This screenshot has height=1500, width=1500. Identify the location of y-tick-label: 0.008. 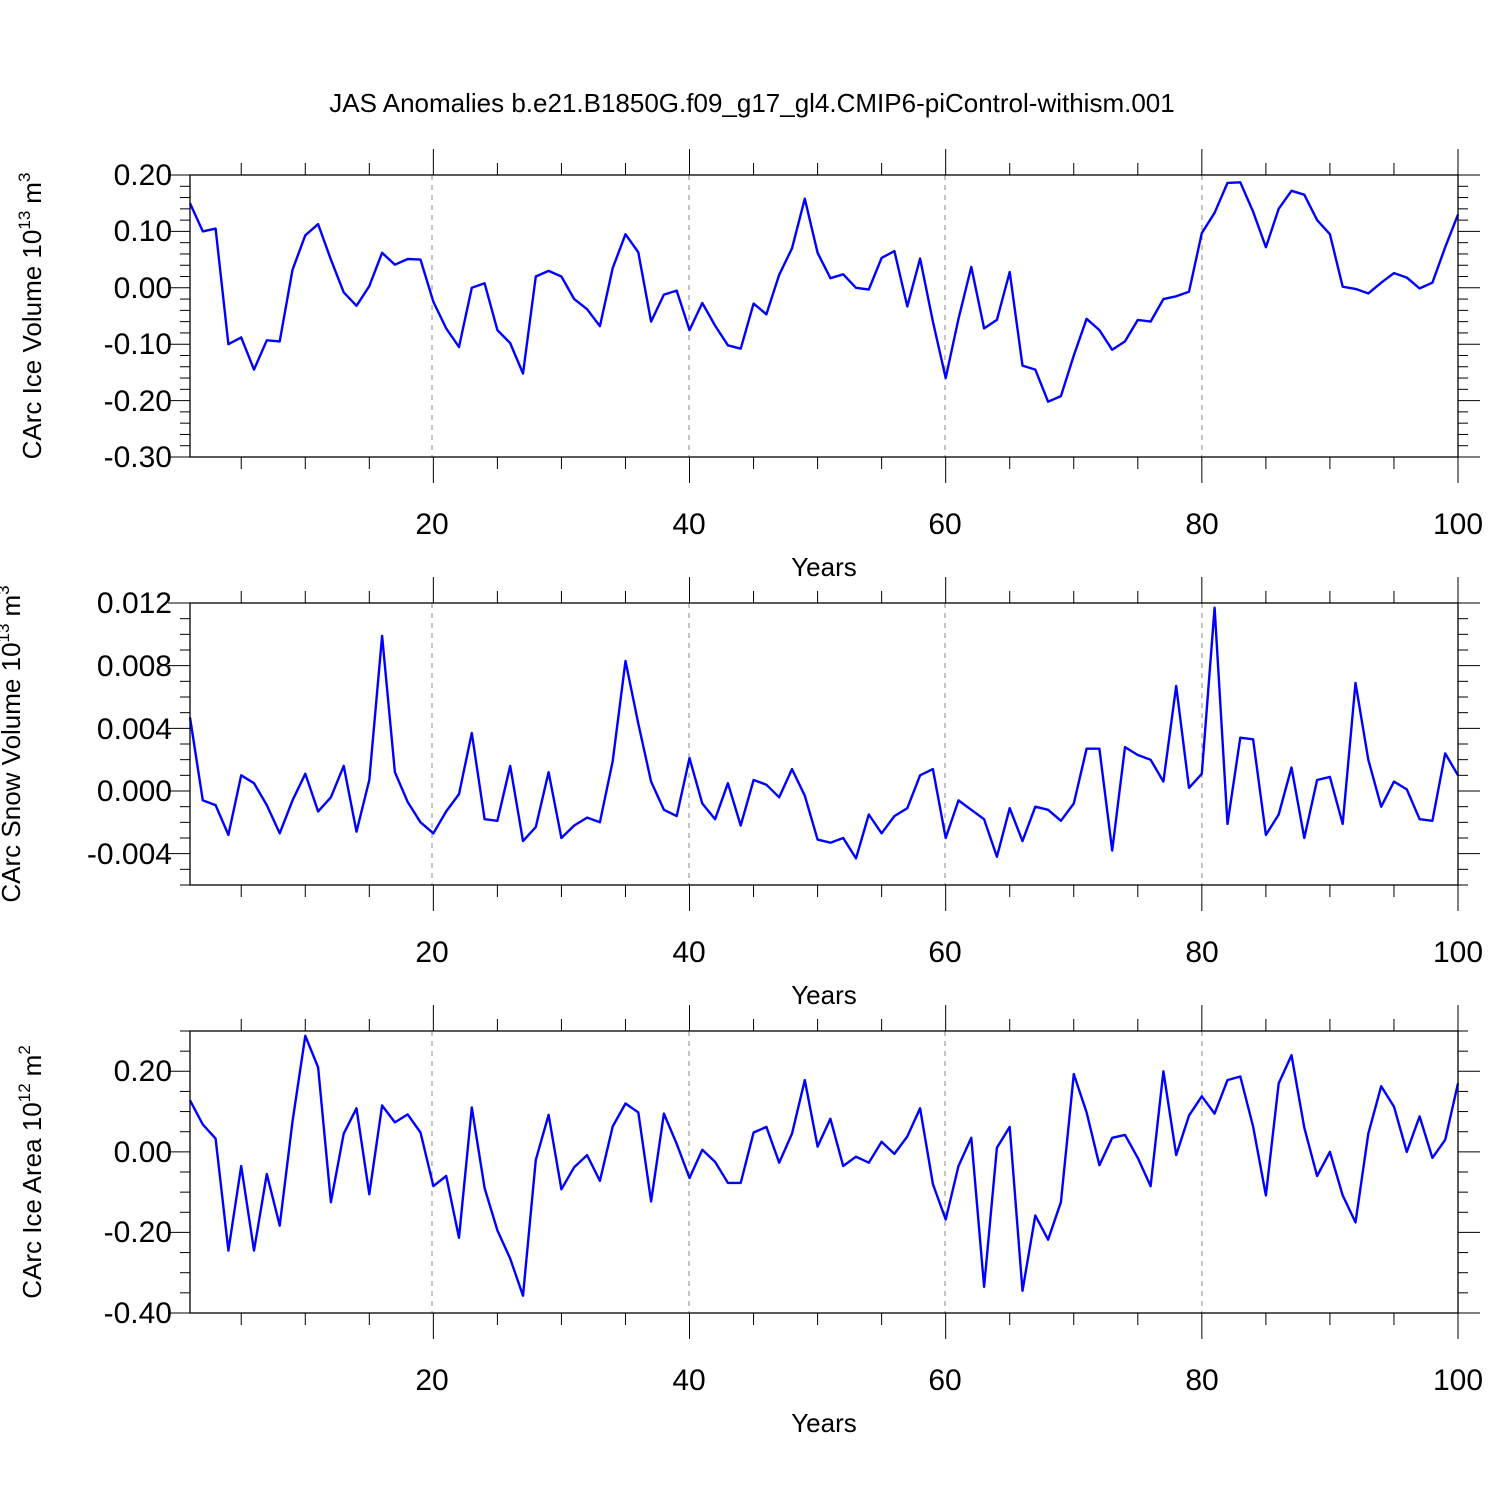
(134, 666).